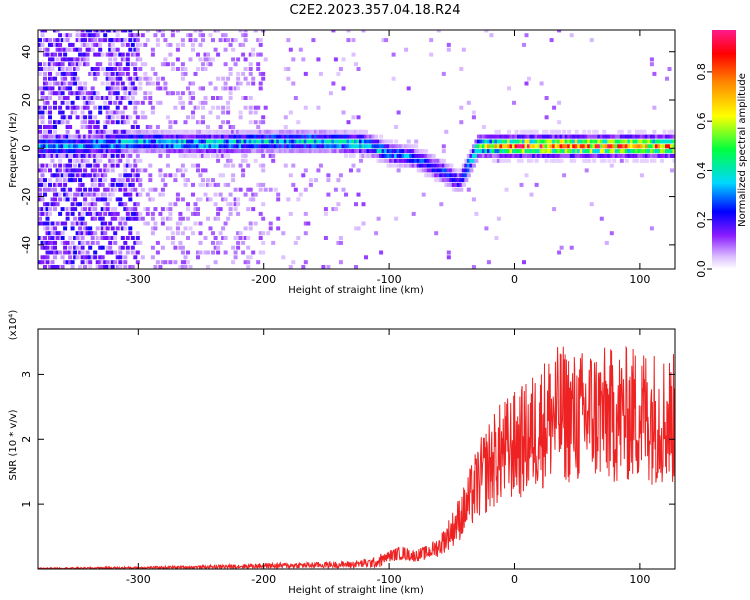 The height and width of the screenshot is (600, 750). Describe the element at coordinates (263, 252) in the screenshot. I see `spectrogram-cell-1956` at that location.